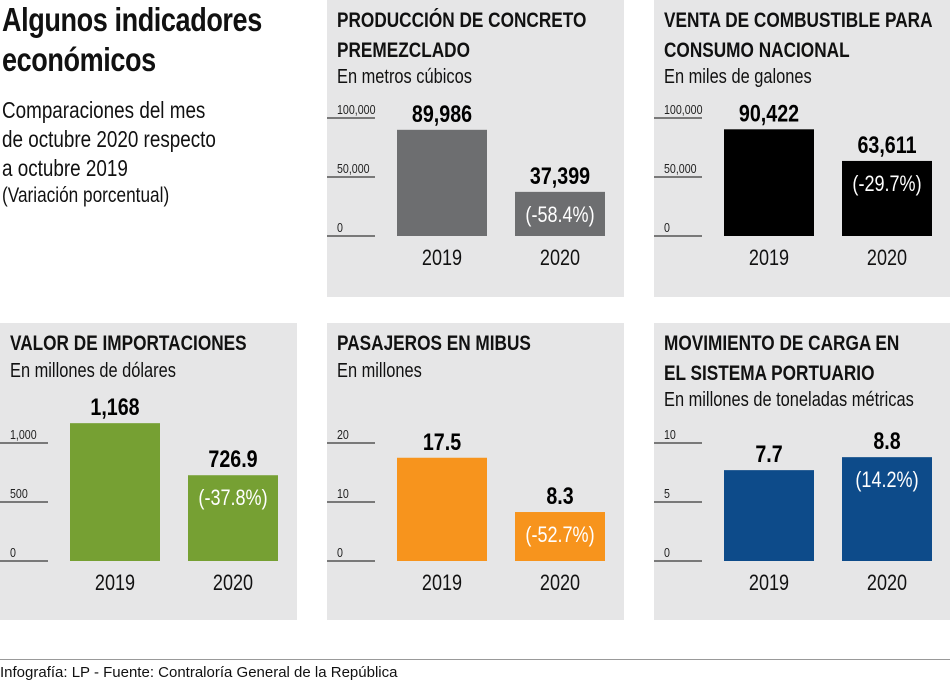  Describe the element at coordinates (769, 112) in the screenshot. I see `bar-value-label: 90,422` at that location.